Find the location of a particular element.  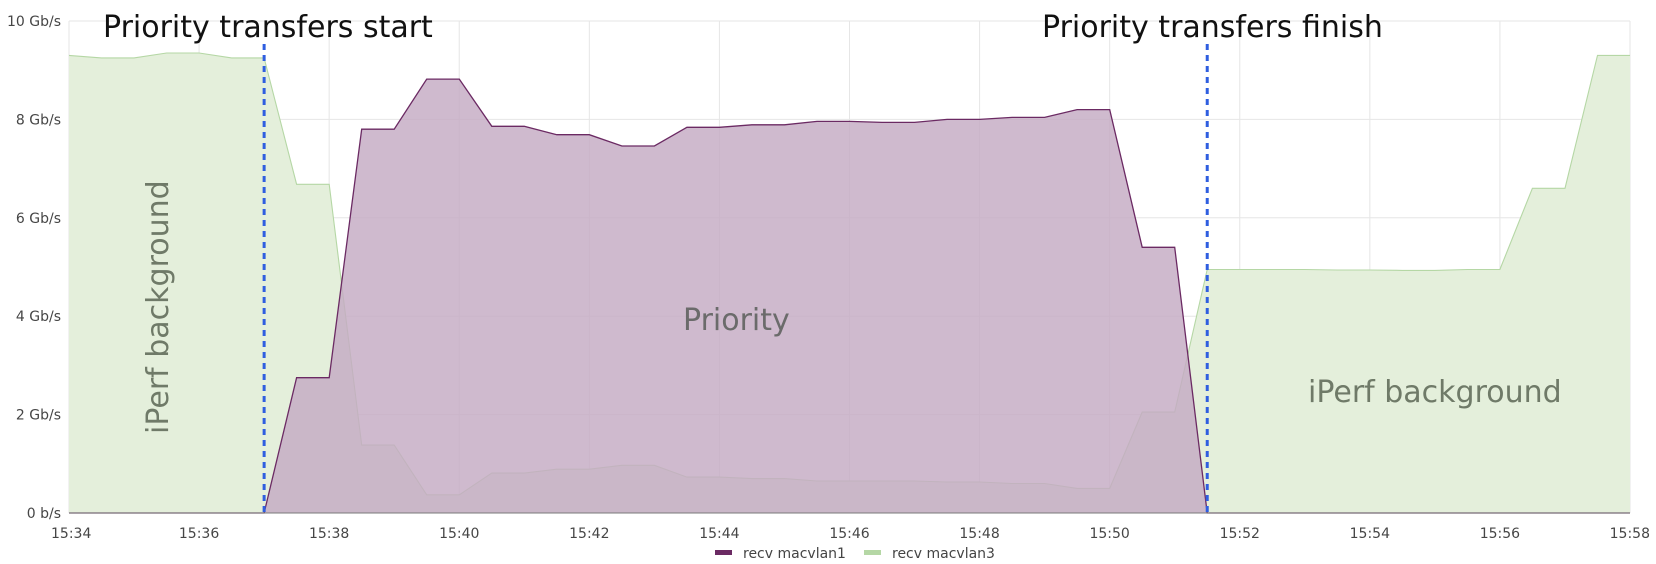

legend-label-macvlan3: recv macvlan3 is located at coordinates (943, 554).